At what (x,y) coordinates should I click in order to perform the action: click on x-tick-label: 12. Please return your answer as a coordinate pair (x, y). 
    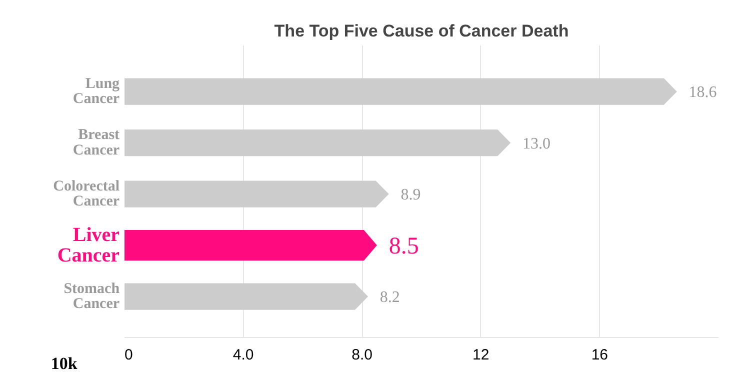
    Looking at the image, I should click on (481, 355).